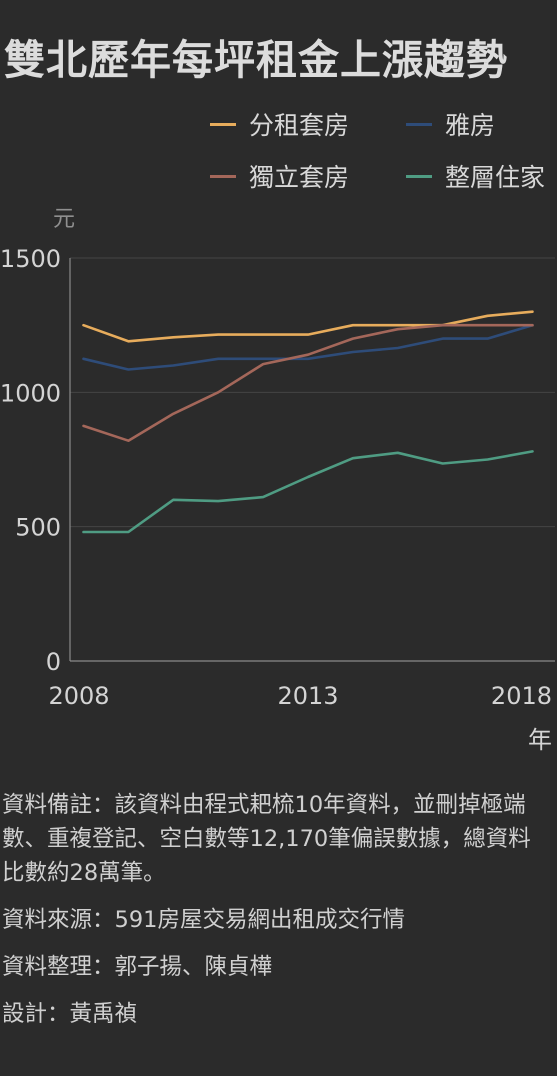  I want to click on x-axis-unit-label: 年, so click(540, 740).